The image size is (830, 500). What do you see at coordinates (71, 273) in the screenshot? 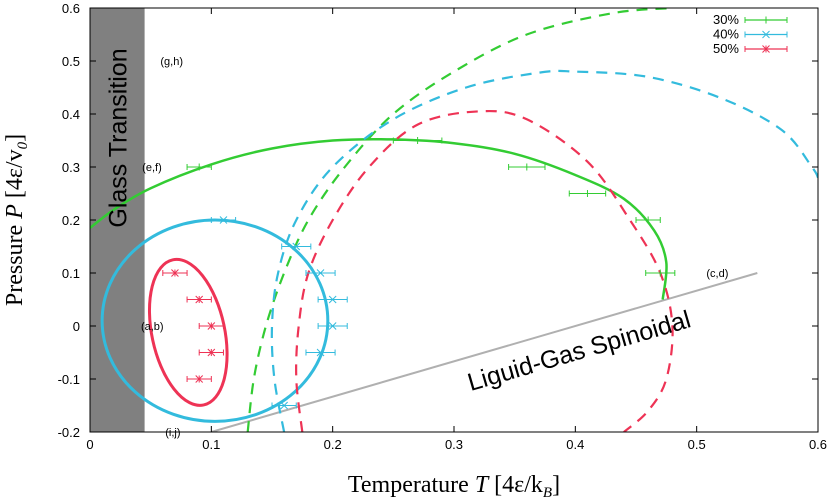
I see `y-tick-label: 0.1` at bounding box center [71, 273].